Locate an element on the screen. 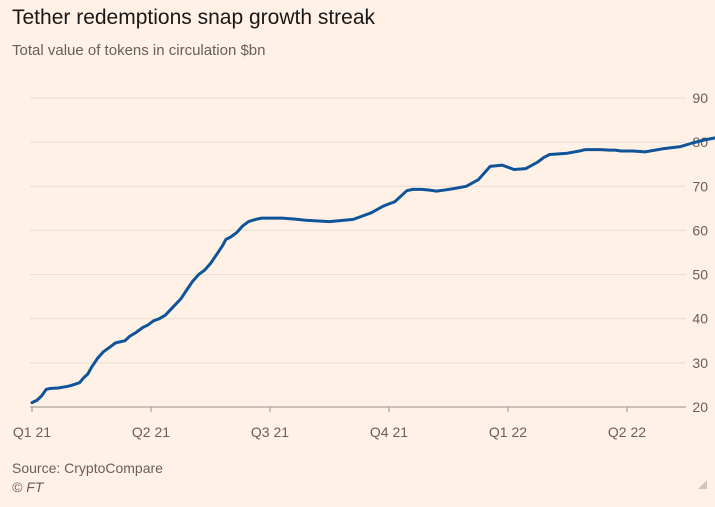 The width and height of the screenshot is (715, 507). y-tick-label-90: 90 is located at coordinates (700, 98).